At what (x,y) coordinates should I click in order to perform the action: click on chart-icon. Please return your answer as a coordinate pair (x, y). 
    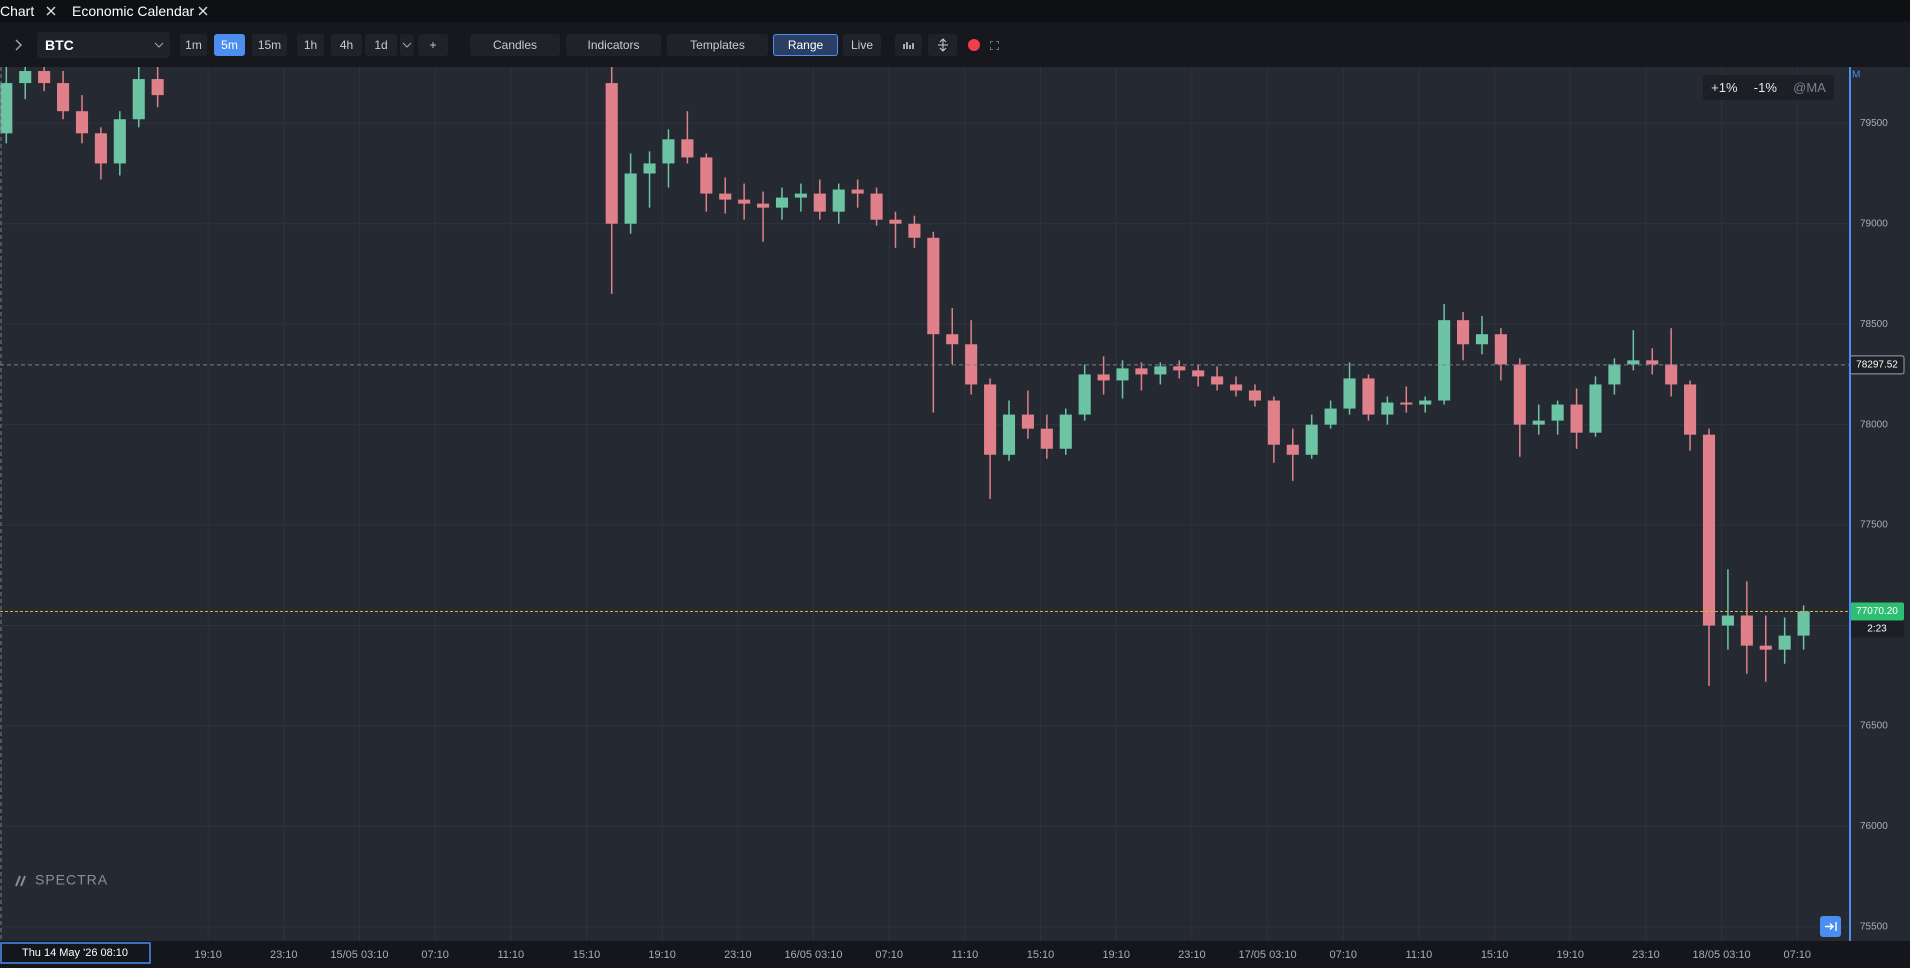
    Looking at the image, I should click on (908, 45).